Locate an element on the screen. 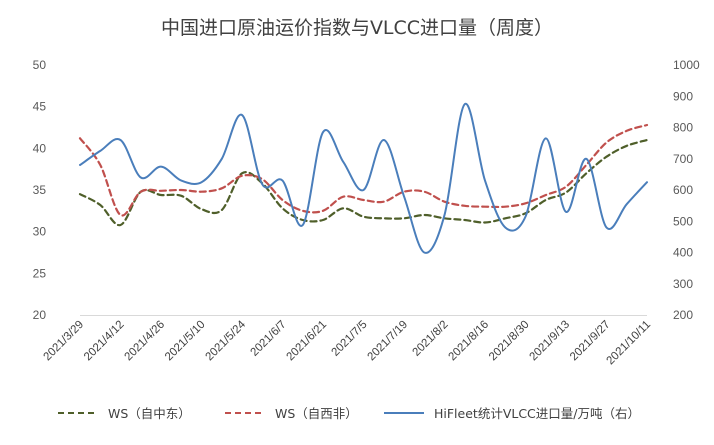  right-tick-label: 900 is located at coordinates (683, 96).